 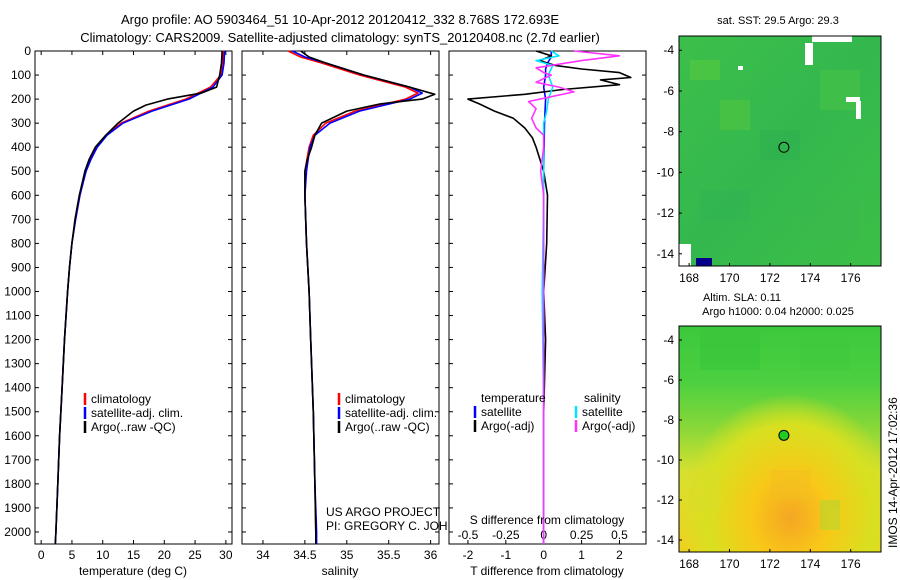 I want to click on imos-timestamp-stamp: IMOS 14-Apr-2012 17:02:36, so click(x=893, y=472).